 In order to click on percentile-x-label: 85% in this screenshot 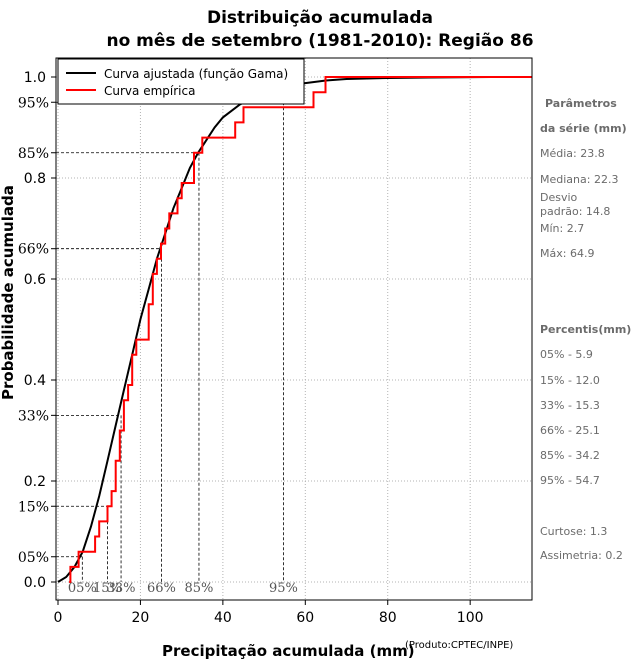, I will do `click(199, 588)`.